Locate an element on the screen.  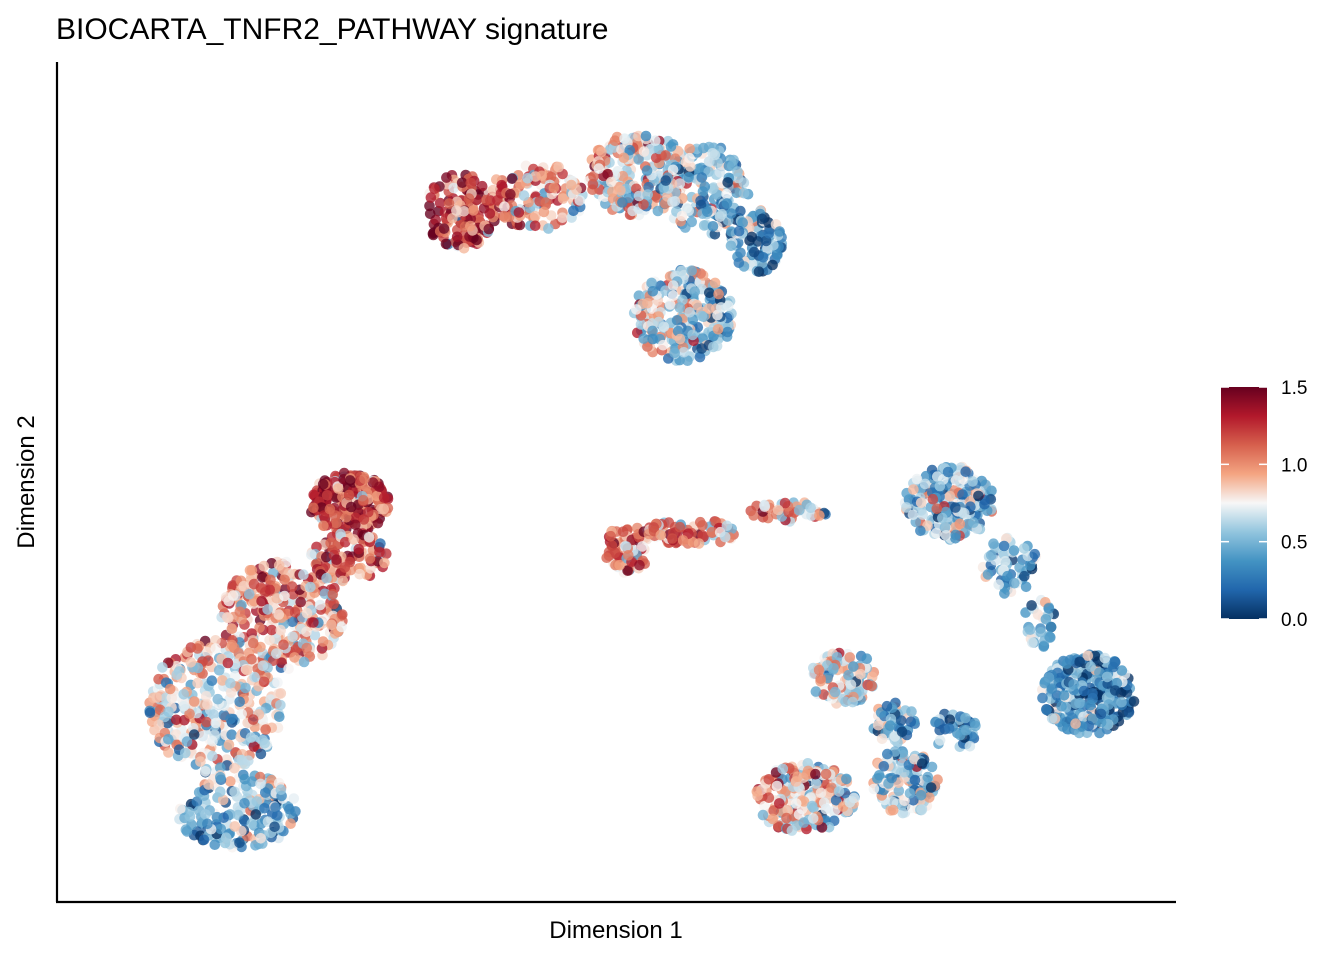
colorbar-tick-label: 1.5 is located at coordinates (1294, 388).